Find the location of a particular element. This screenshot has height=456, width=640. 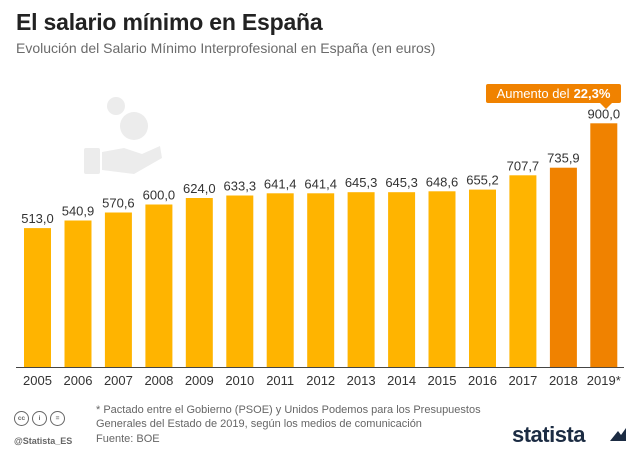

source-note: Fuente: BOE is located at coordinates (128, 439).